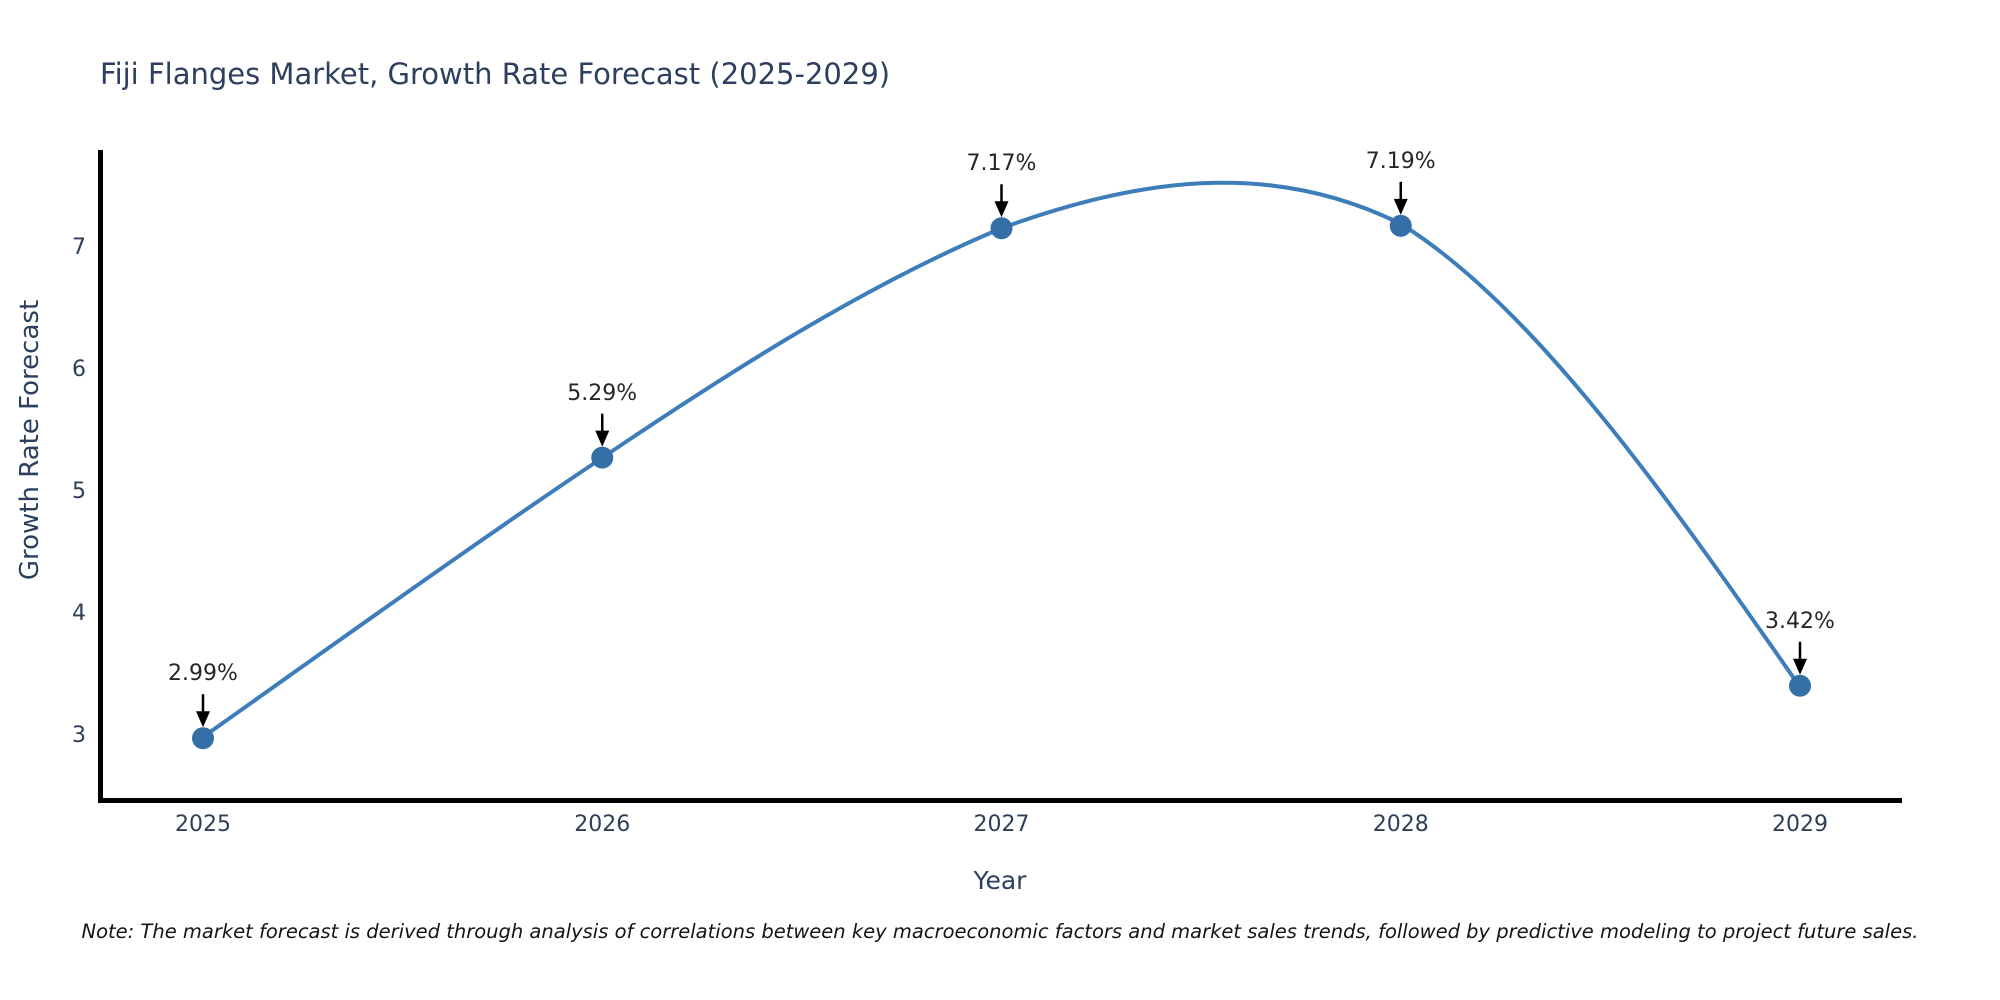 This screenshot has width=2000, height=1000. What do you see at coordinates (602, 824) in the screenshot?
I see `x-tick-label: 2026` at bounding box center [602, 824].